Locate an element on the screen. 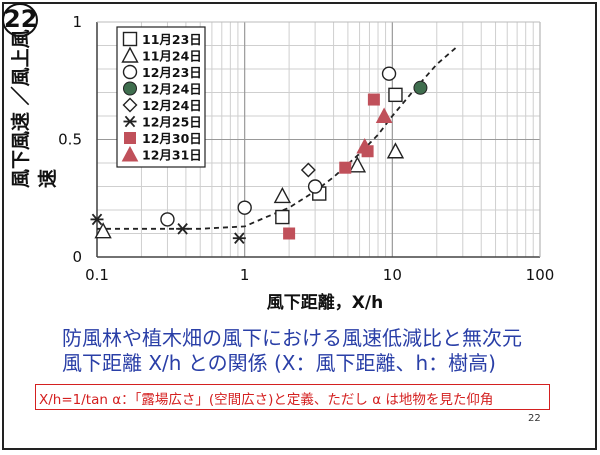 This screenshot has width=600, height=455. legend-entry: 11月24日 is located at coordinates (172, 56).